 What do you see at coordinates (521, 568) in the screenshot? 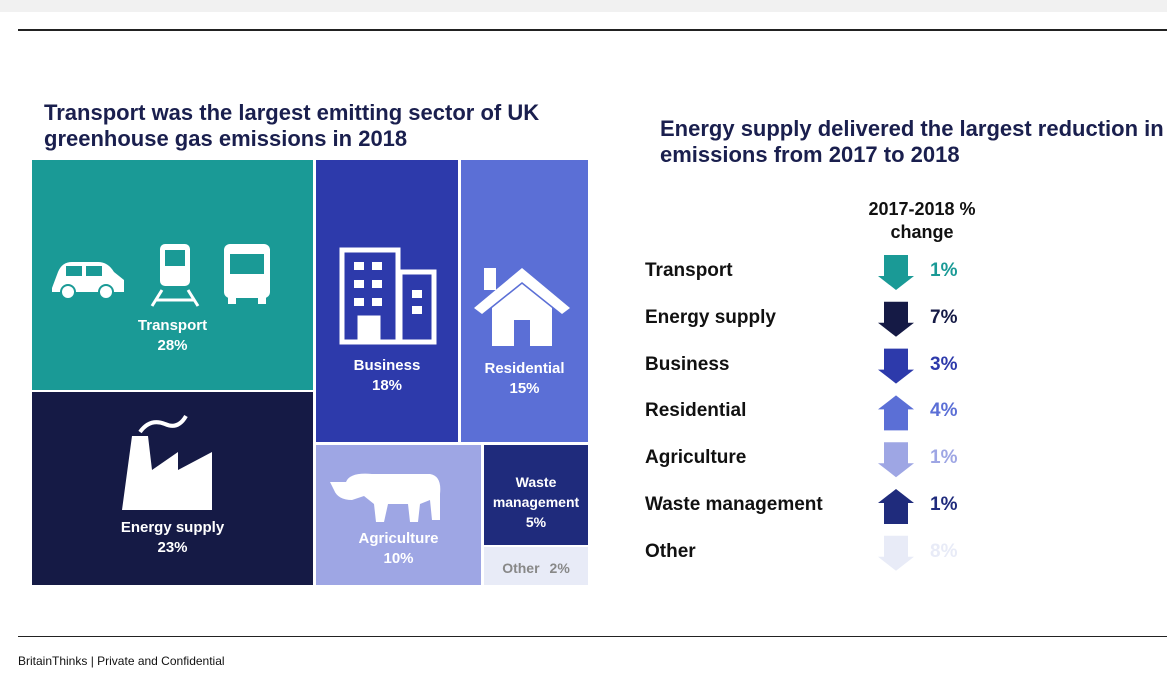
I see `box-name: Other` at bounding box center [521, 568].